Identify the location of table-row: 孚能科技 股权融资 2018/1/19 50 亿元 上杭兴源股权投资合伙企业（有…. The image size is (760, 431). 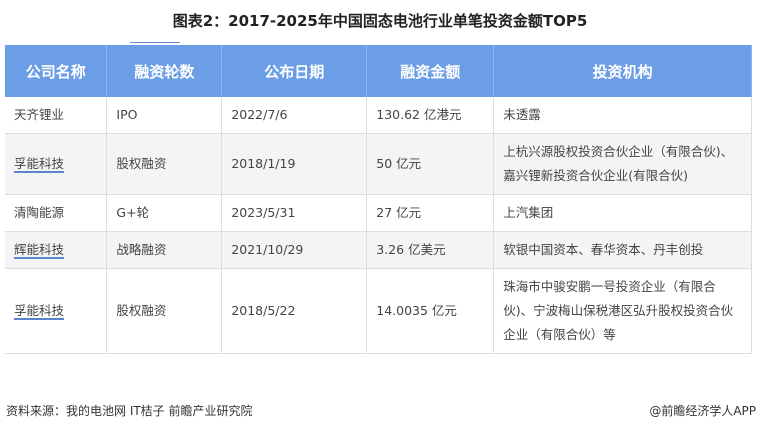
(378, 164).